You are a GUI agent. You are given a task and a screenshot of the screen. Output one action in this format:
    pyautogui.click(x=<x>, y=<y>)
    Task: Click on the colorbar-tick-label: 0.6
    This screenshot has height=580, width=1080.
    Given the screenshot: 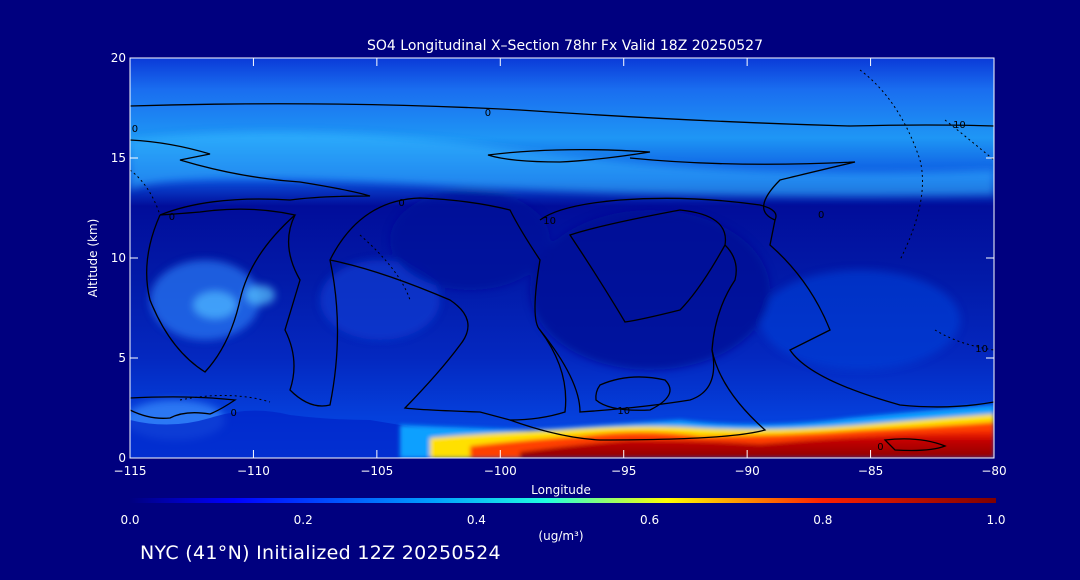 What is the action you would take?
    pyautogui.click(x=649, y=520)
    